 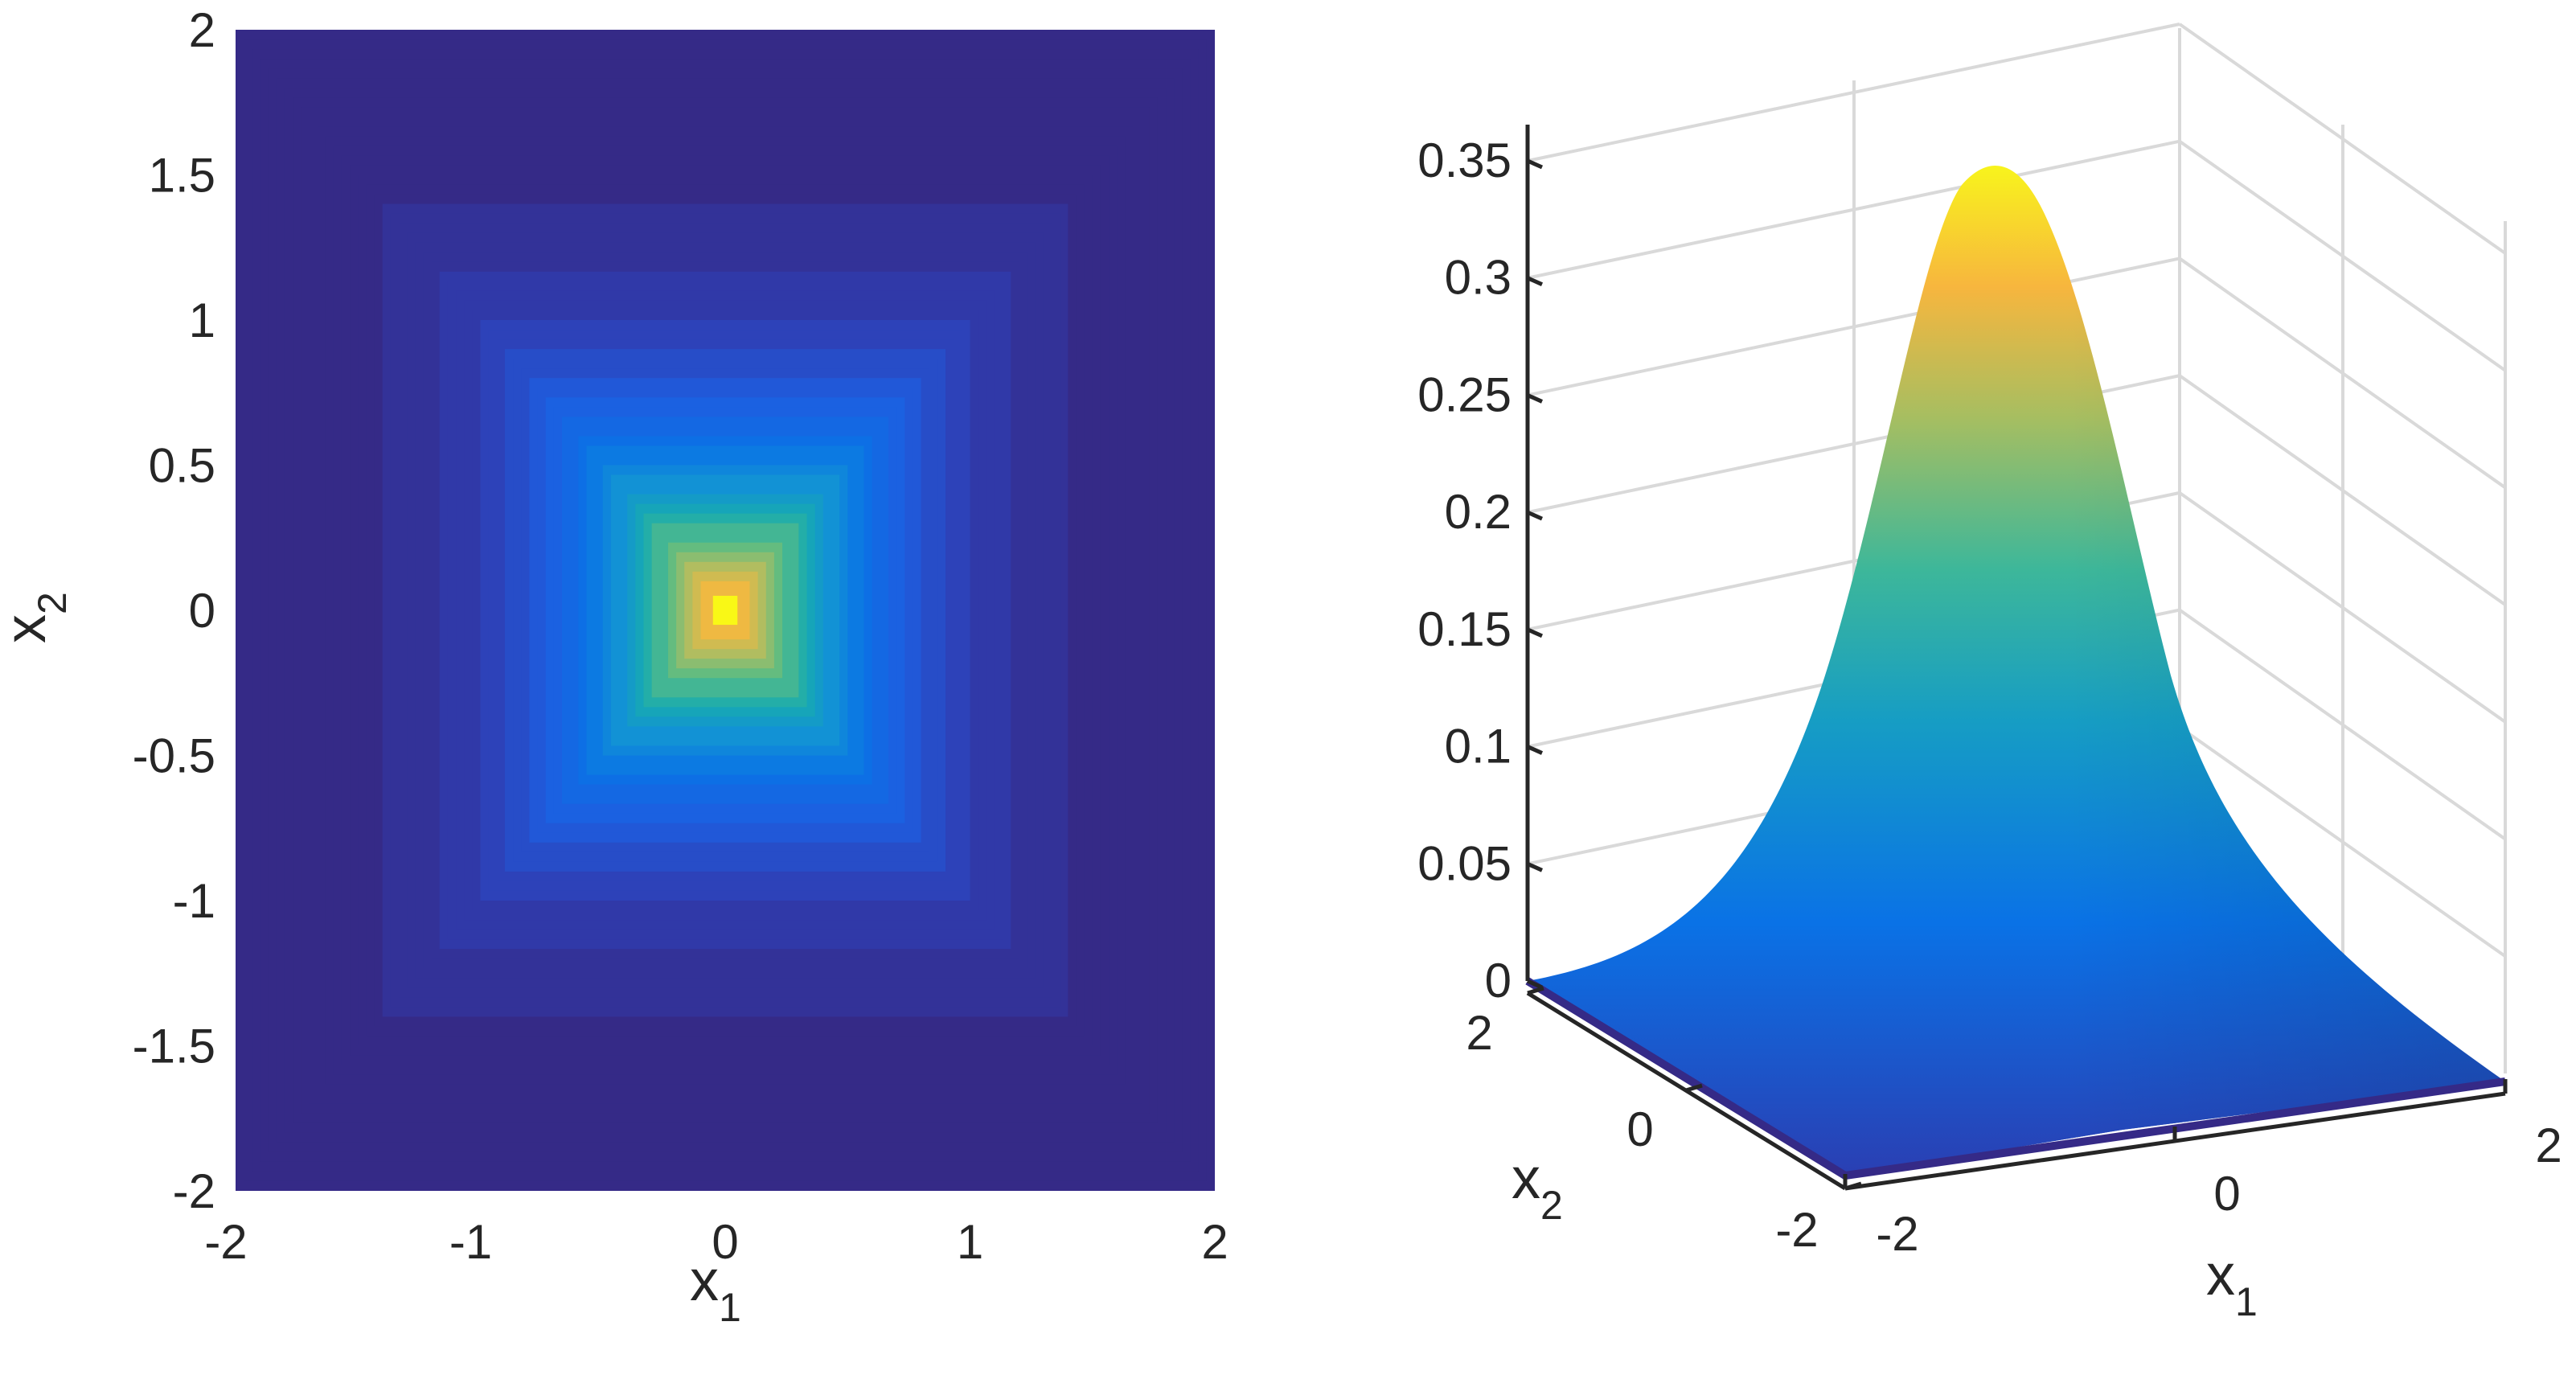 I want to click on z-tick-label: 0.1, so click(x=1478, y=747).